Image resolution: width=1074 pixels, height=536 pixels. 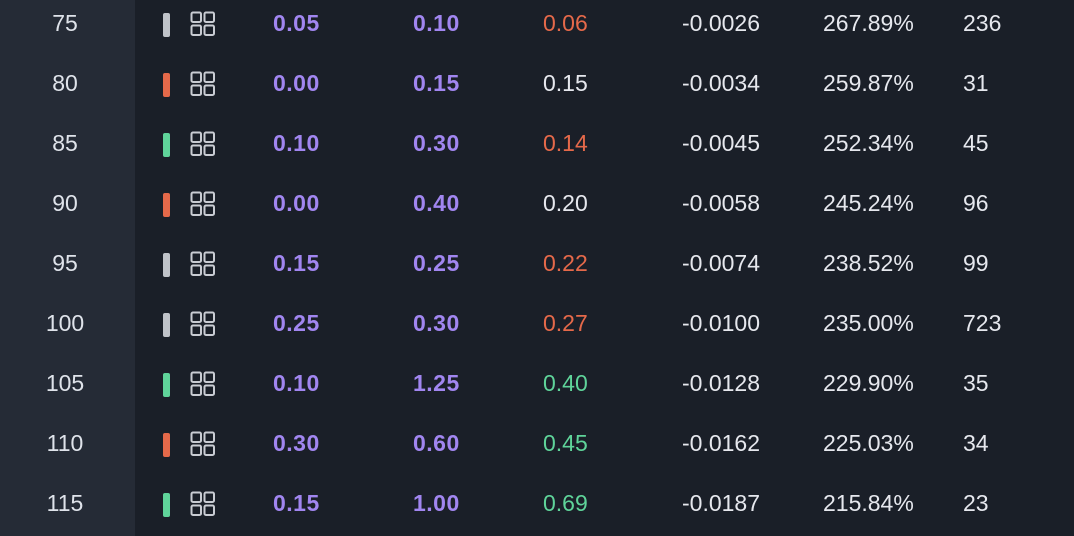 I want to click on volume: 96, so click(x=976, y=203).